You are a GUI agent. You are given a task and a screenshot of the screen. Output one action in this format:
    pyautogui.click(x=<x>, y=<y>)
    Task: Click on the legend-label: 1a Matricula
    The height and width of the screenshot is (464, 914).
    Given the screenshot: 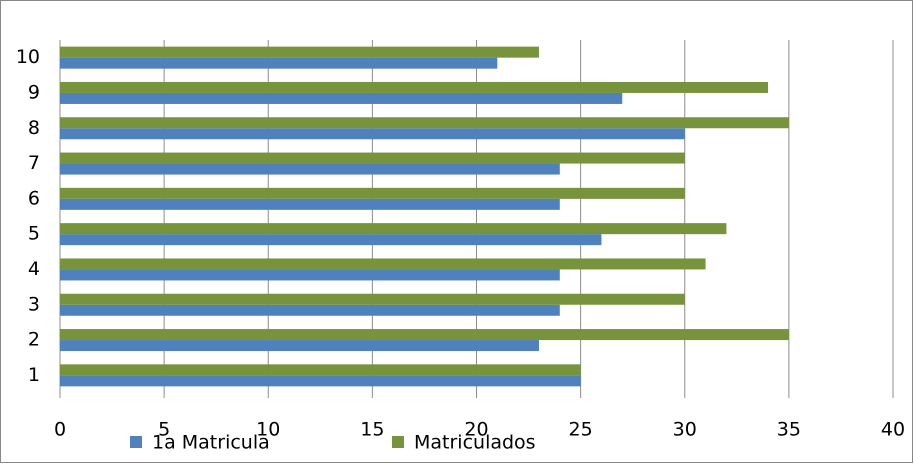 What is the action you would take?
    pyautogui.click(x=211, y=443)
    